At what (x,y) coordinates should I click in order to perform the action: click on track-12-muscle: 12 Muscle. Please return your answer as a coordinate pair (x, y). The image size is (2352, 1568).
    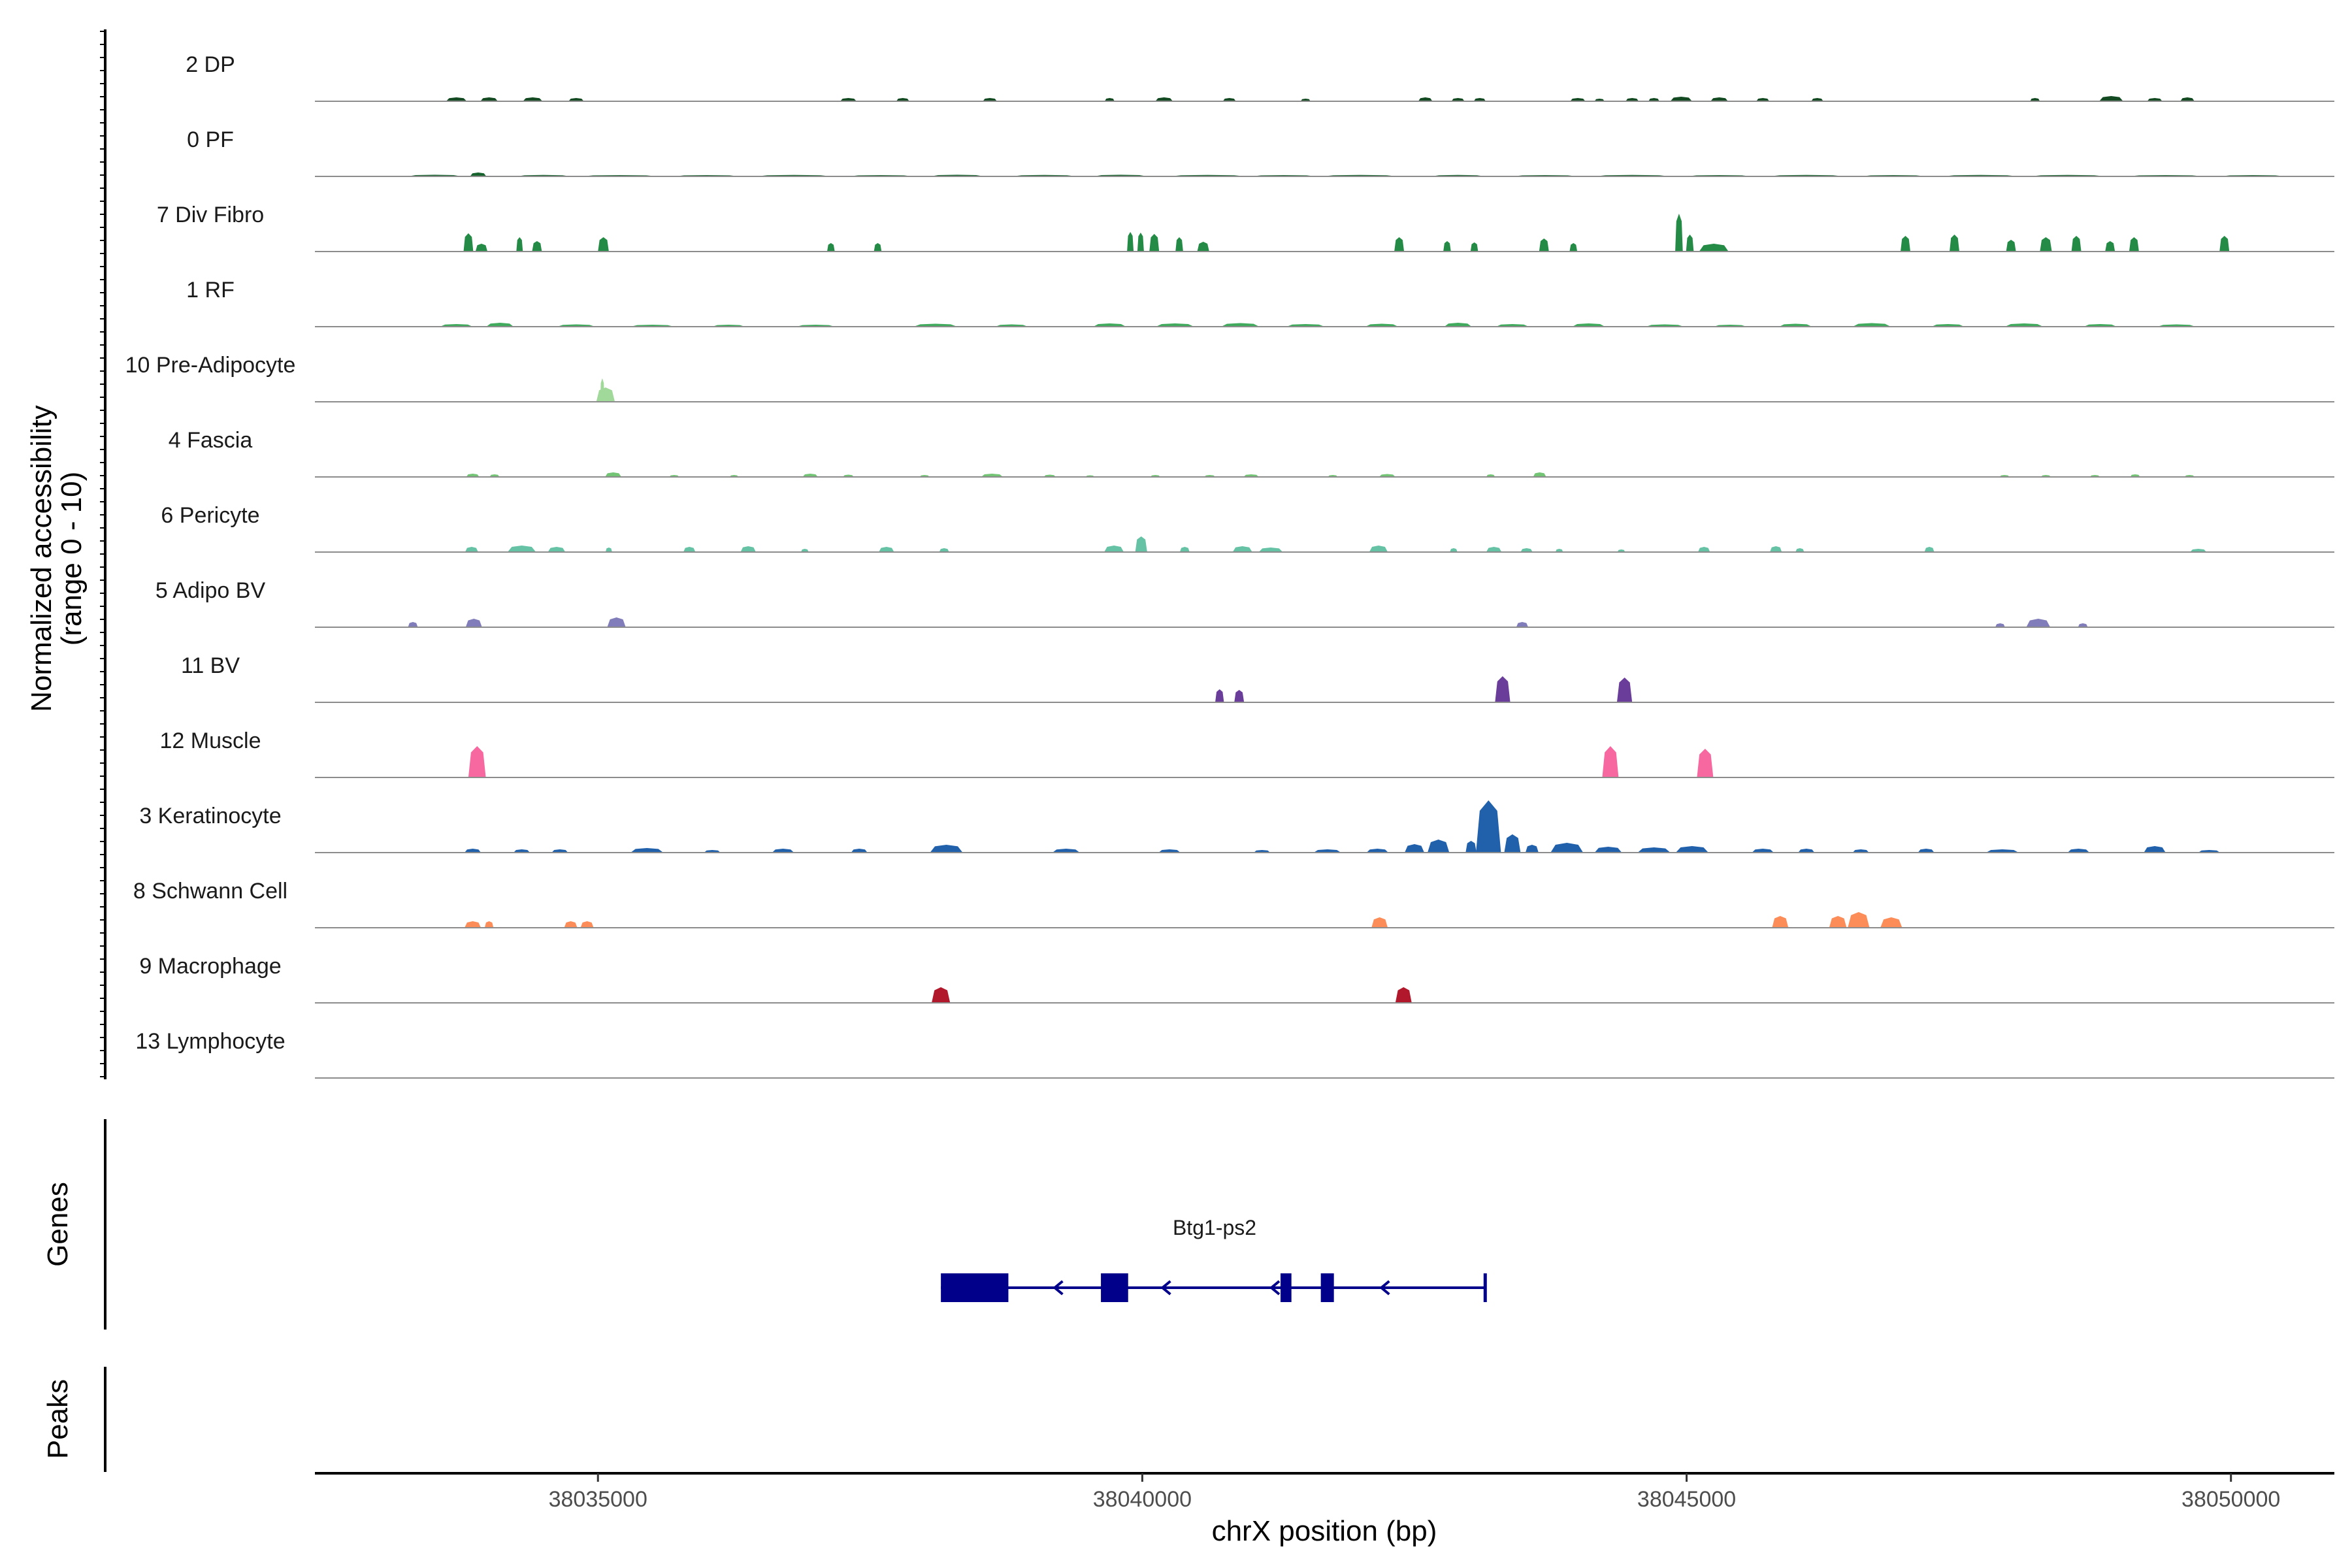
    Looking at the image, I should click on (1247, 753).